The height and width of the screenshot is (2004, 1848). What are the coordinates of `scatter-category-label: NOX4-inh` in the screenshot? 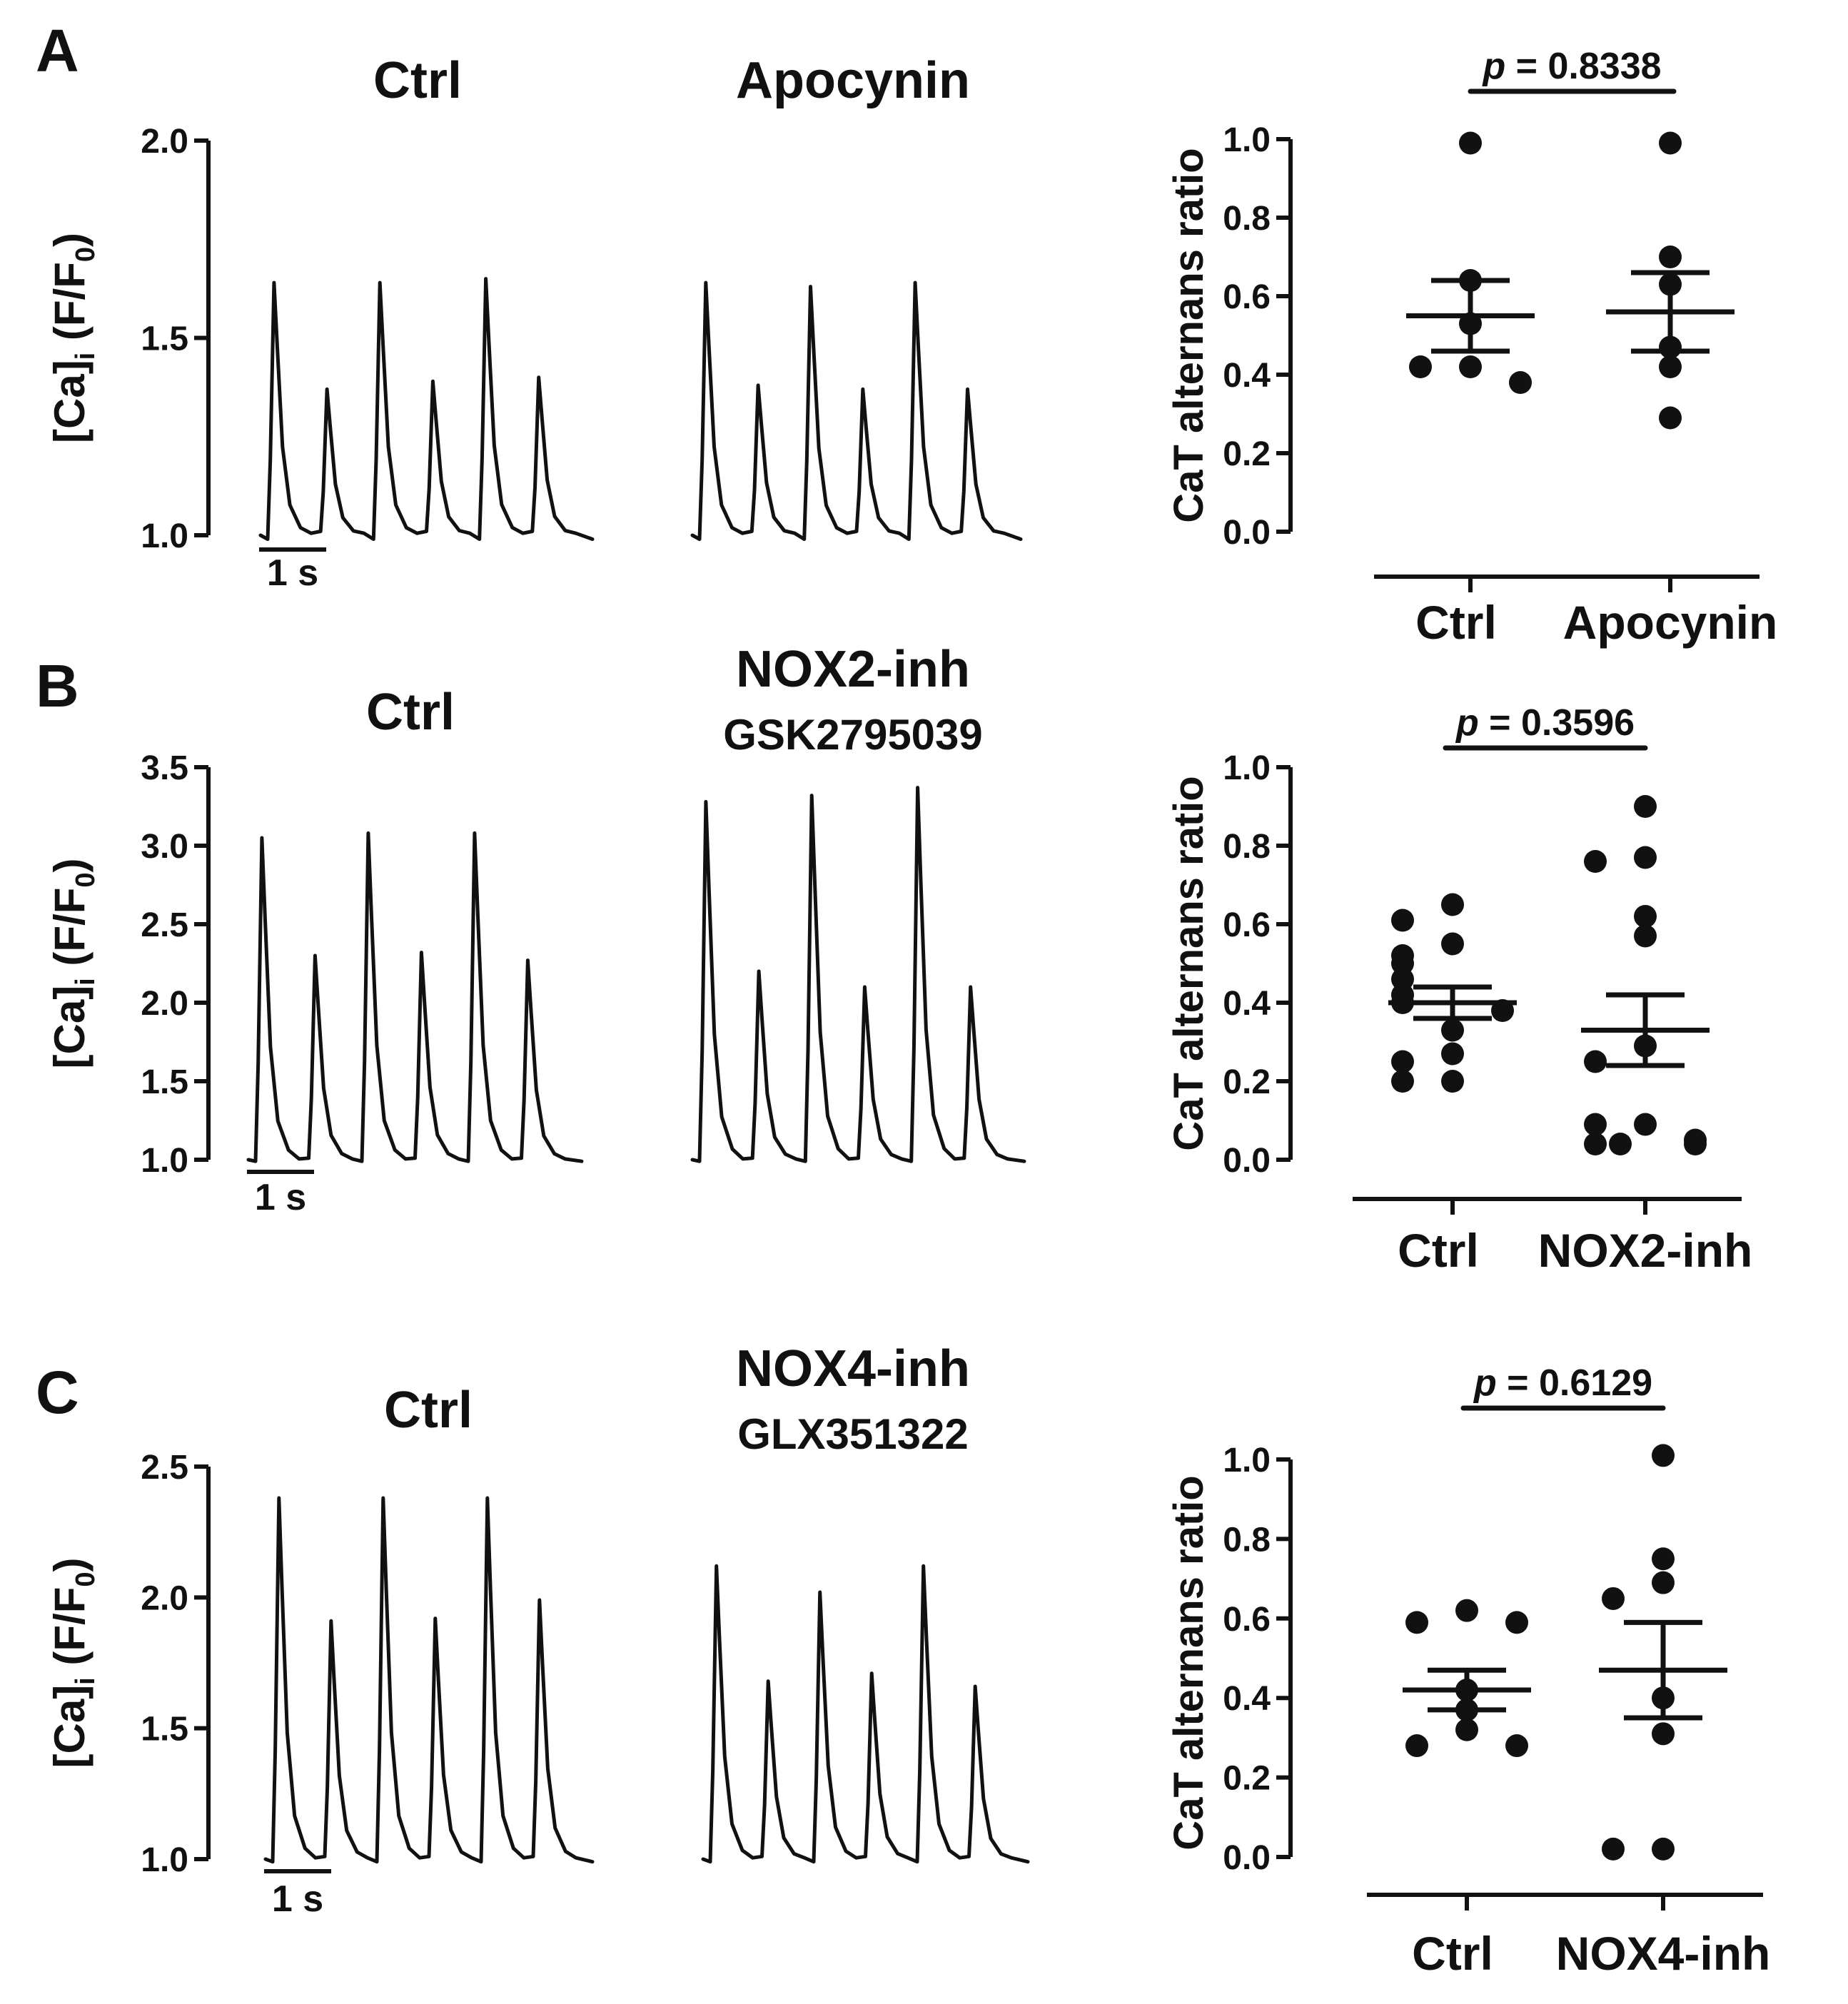 It's located at (1663, 1953).